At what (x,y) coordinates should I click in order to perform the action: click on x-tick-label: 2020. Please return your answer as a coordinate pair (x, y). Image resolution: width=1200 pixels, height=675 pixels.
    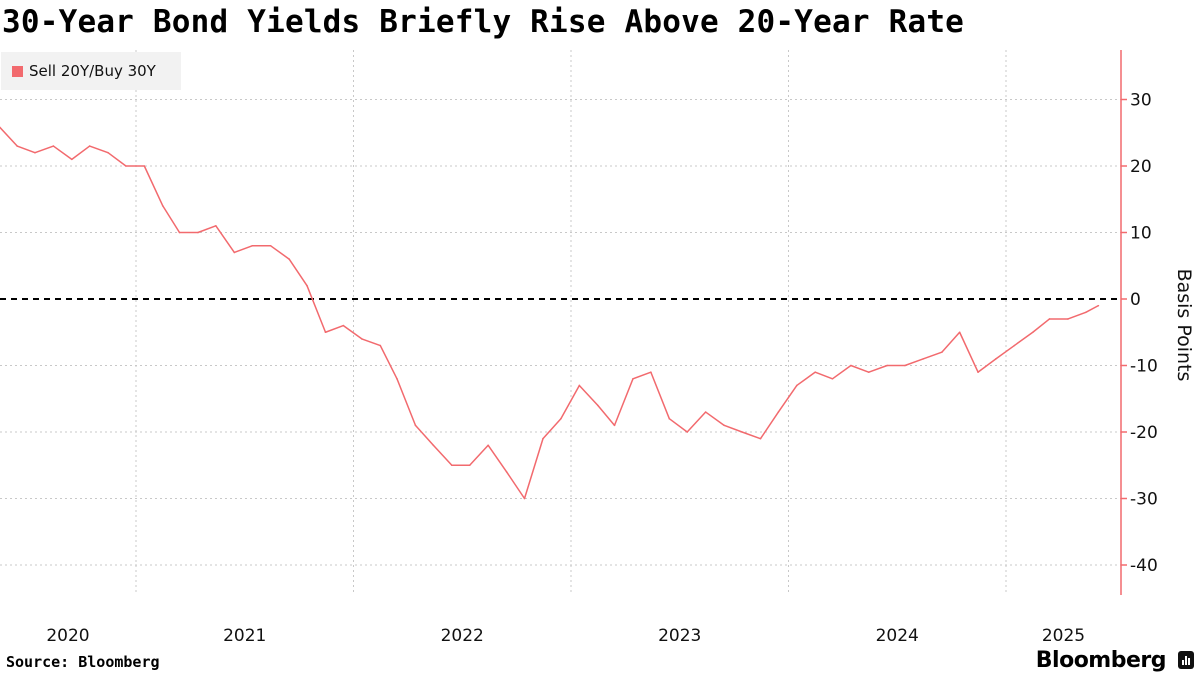
    Looking at the image, I should click on (67, 636).